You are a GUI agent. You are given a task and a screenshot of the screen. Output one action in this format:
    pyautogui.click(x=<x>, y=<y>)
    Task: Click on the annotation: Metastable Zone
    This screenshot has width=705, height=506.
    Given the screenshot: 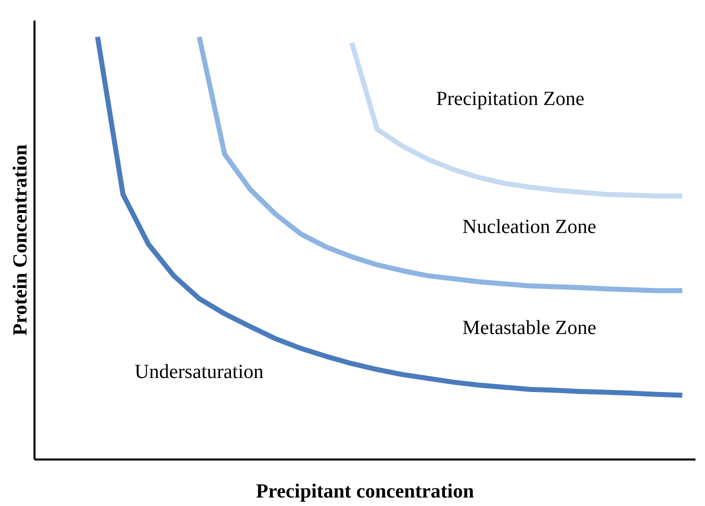 What is the action you would take?
    pyautogui.click(x=529, y=328)
    